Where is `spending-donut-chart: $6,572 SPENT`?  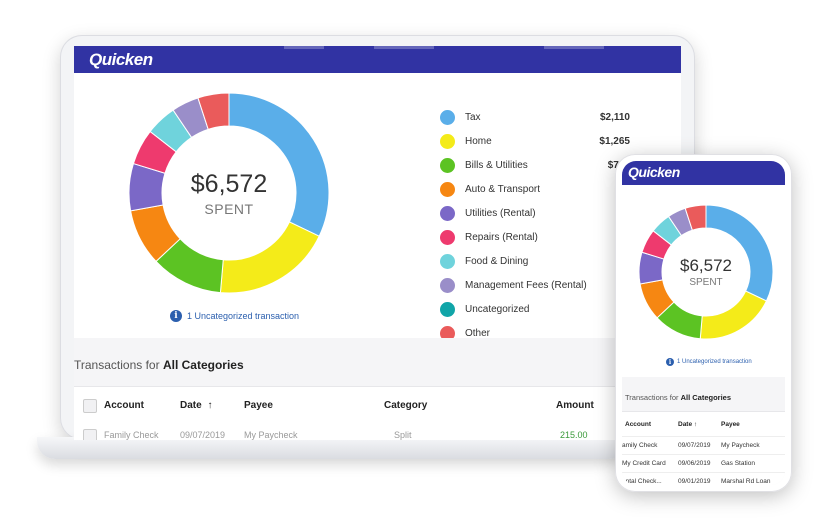
spending-donut-chart: $6,572 SPENT is located at coordinates (229, 193).